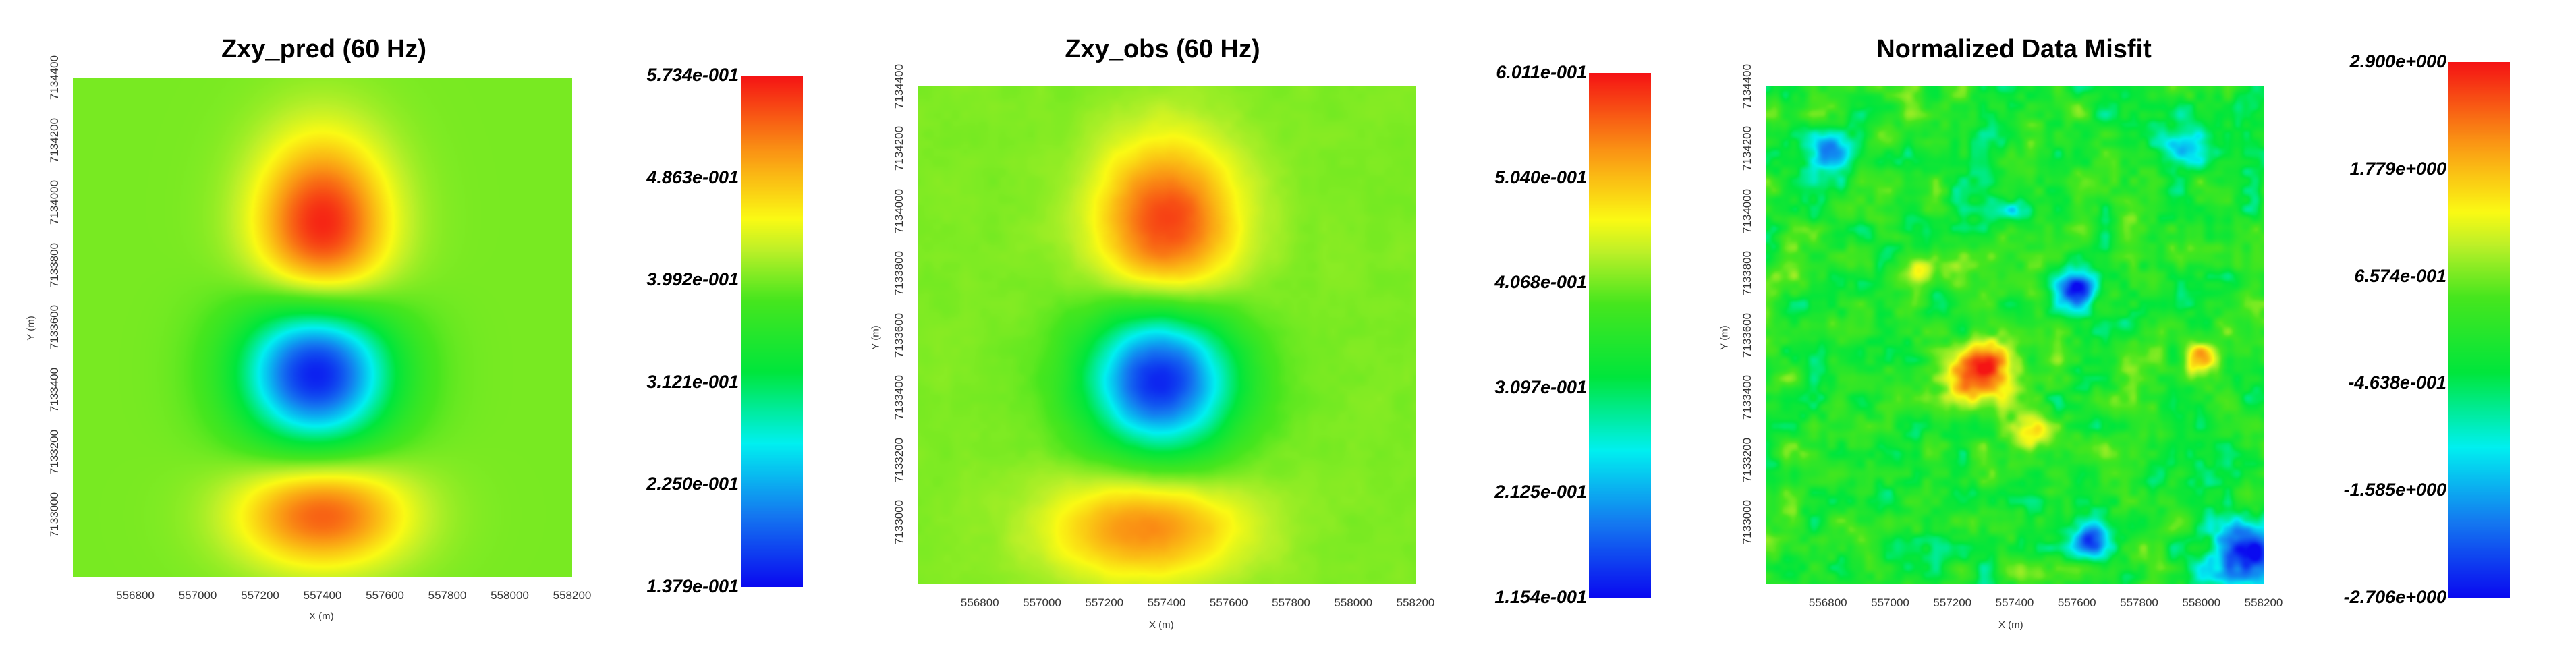  What do you see at coordinates (1540, 177) in the screenshot?
I see `colorbar-tick-label: 5.040e-001` at bounding box center [1540, 177].